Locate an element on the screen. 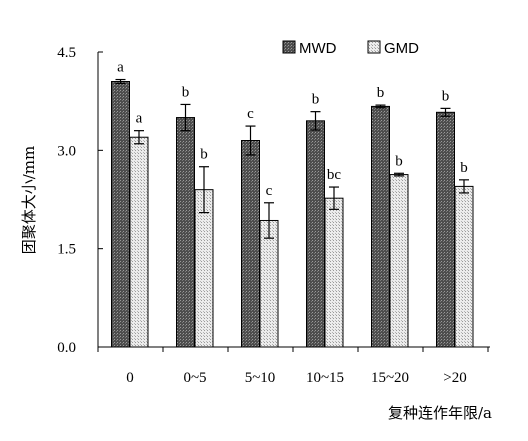 The height and width of the screenshot is (441, 528). legend: MWD GMD is located at coordinates (350, 48).